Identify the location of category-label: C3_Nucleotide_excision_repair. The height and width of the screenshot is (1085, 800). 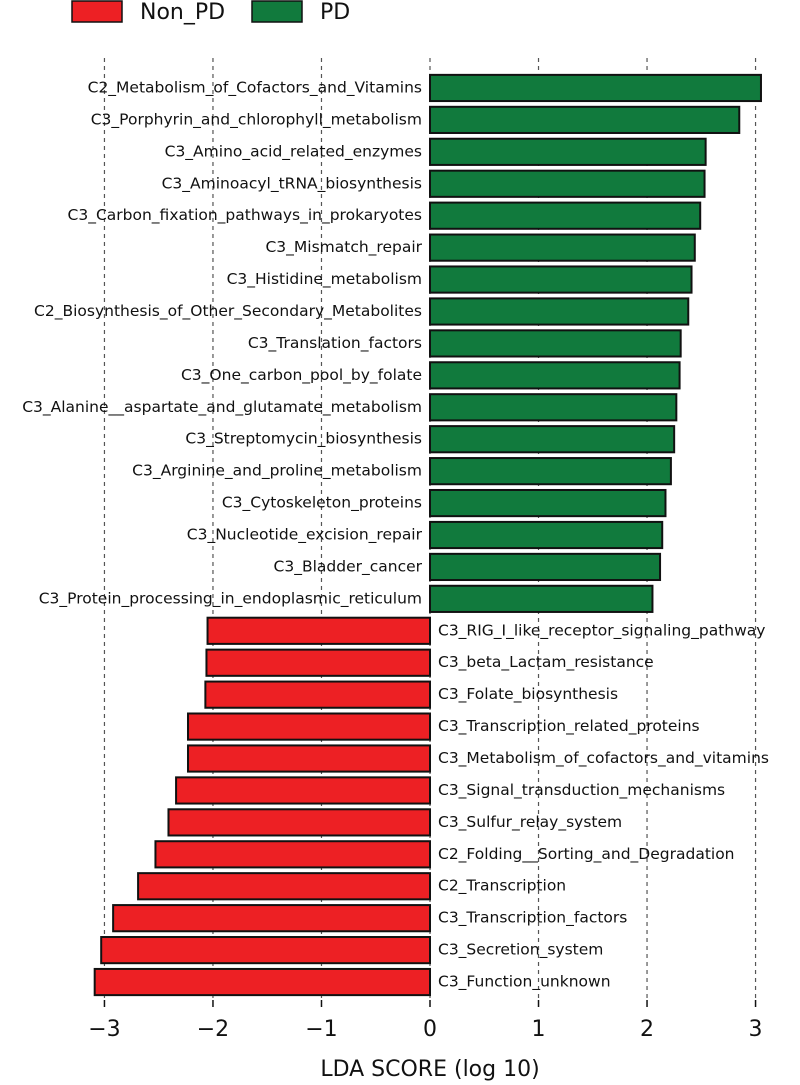
(305, 535).